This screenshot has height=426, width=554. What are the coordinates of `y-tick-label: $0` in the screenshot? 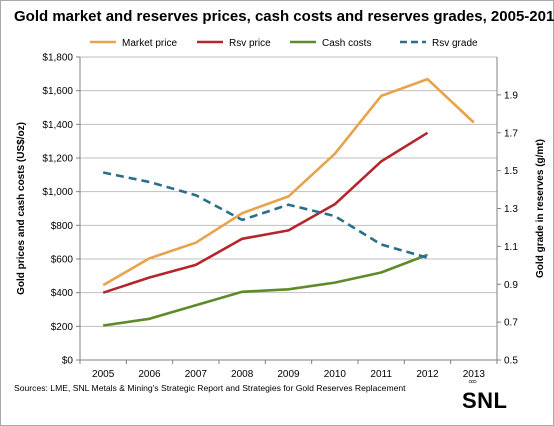 It's located at (68, 361).